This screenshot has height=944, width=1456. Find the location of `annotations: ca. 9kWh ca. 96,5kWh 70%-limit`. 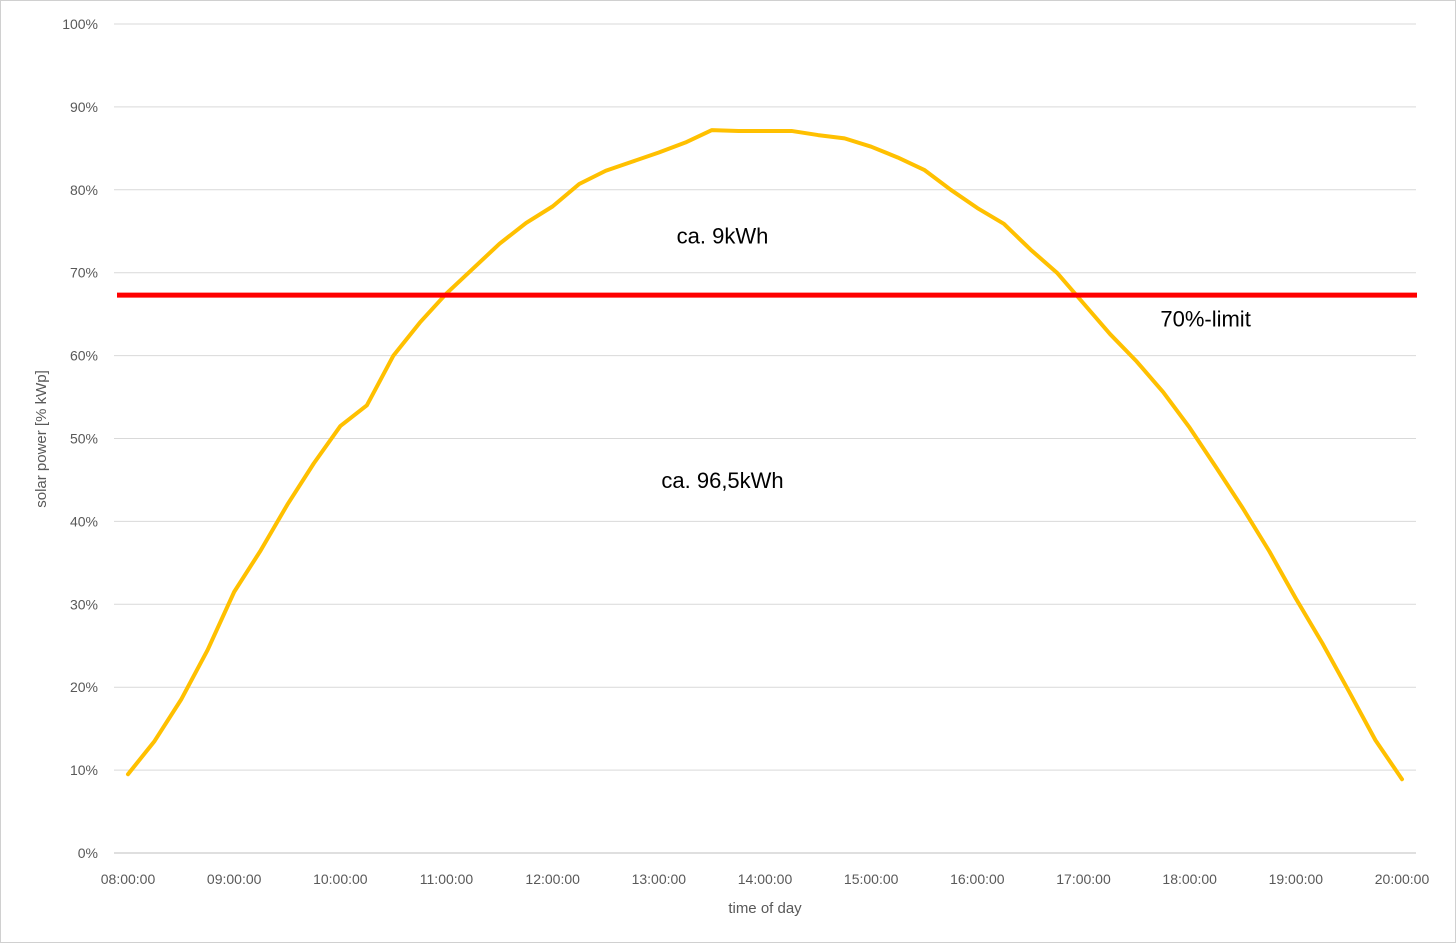

annotations: ca. 9kWh ca. 96,5kWh 70%-limit is located at coordinates (955, 359).